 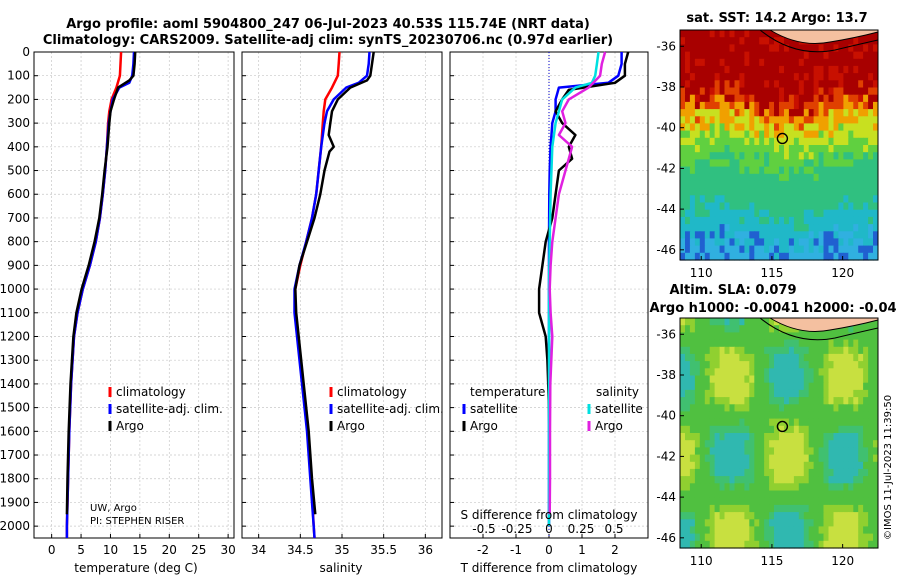 What do you see at coordinates (15, 502) in the screenshot?
I see `y-tick-label: 1900` at bounding box center [15, 502].